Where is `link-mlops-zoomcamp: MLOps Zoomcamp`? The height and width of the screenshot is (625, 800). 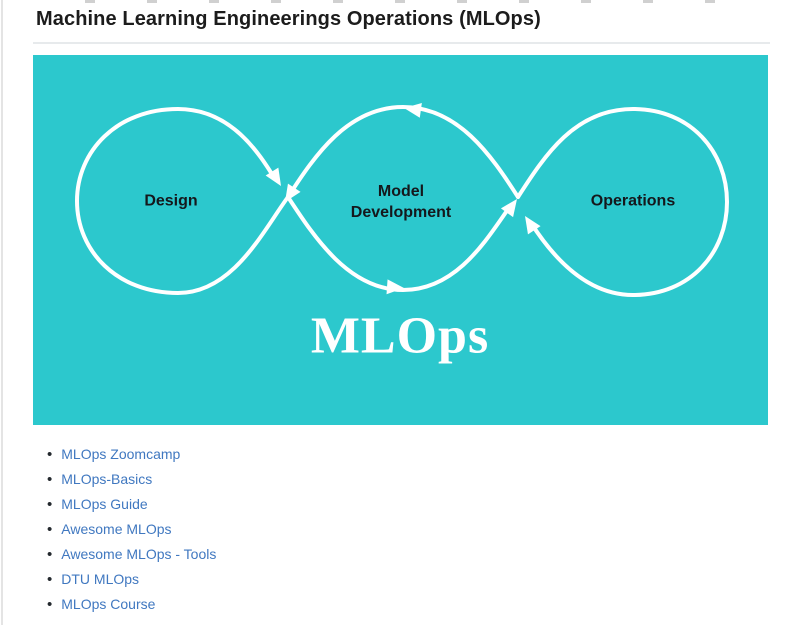 link-mlops-zoomcamp: MLOps Zoomcamp is located at coordinates (121, 454).